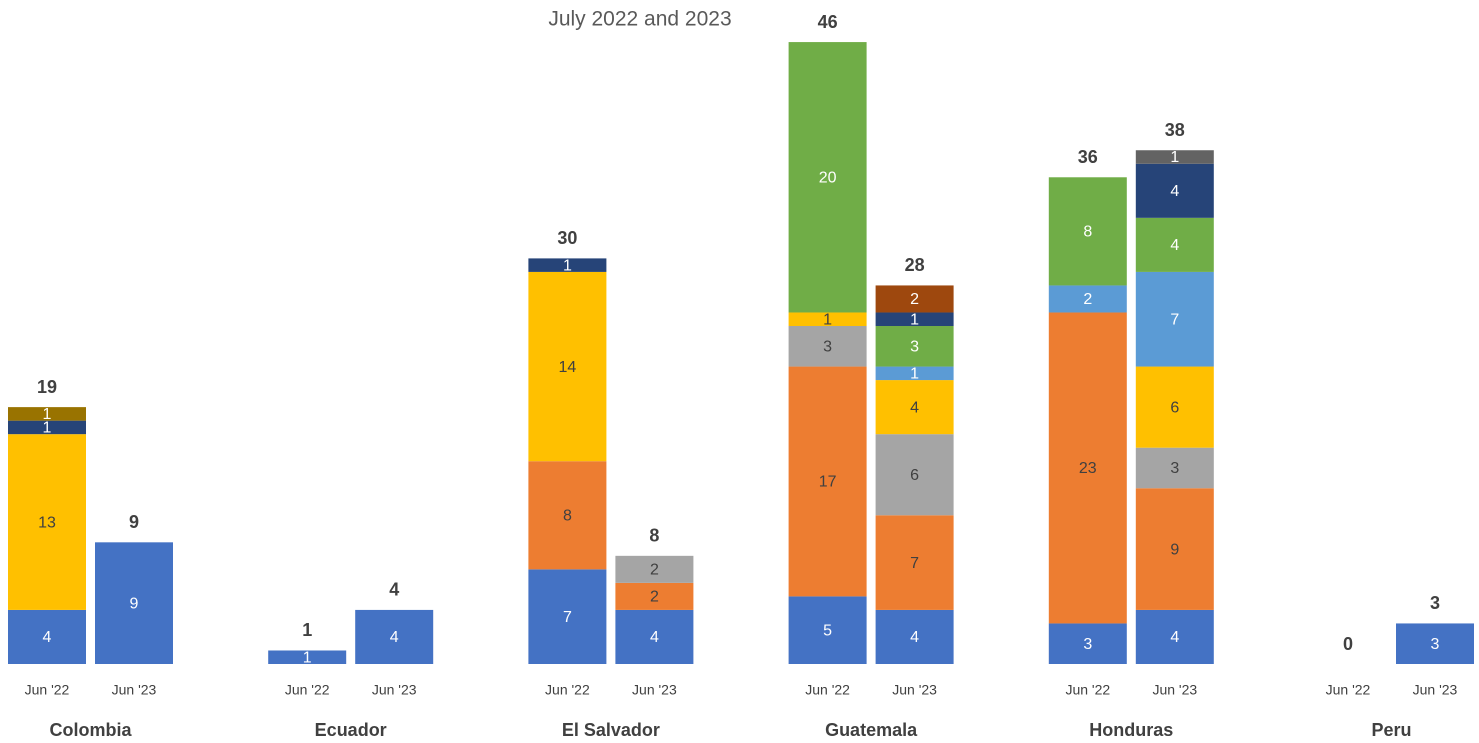  What do you see at coordinates (351, 730) in the screenshot?
I see `group-label: Ecuador` at bounding box center [351, 730].